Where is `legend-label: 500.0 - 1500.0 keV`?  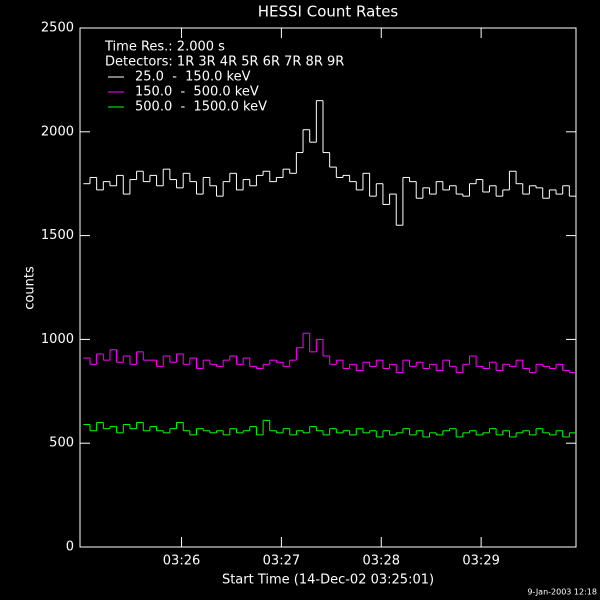 legend-label: 500.0 - 1500.0 keV is located at coordinates (201, 107).